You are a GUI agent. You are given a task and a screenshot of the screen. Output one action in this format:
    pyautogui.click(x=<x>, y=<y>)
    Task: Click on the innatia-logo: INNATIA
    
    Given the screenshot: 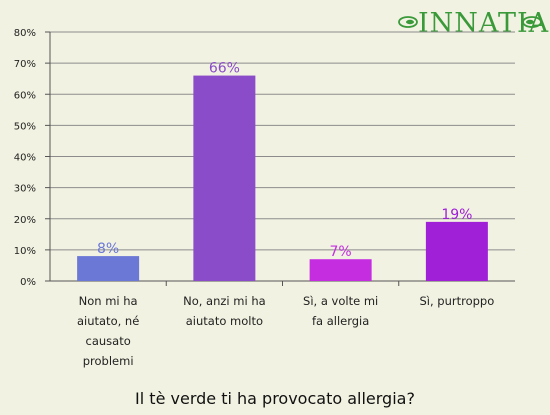 What is the action you would take?
    pyautogui.click(x=473, y=23)
    